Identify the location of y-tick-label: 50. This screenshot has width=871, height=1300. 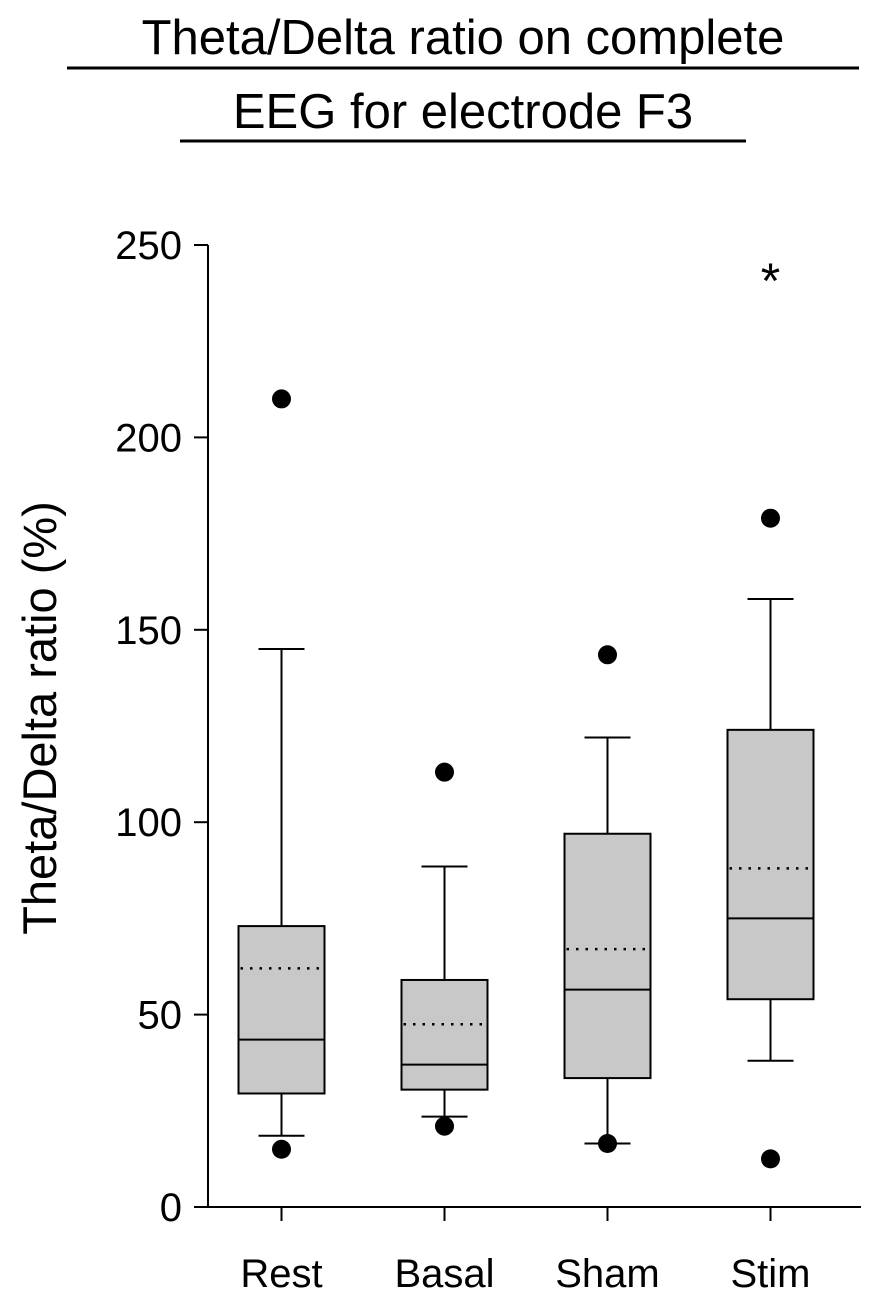
(160, 1016).